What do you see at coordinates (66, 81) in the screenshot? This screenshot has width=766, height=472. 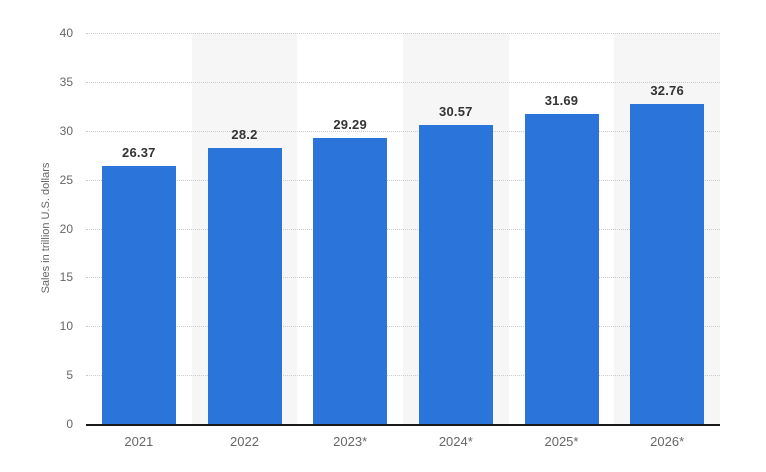 I see `y-axis-tick-label: 35` at bounding box center [66, 81].